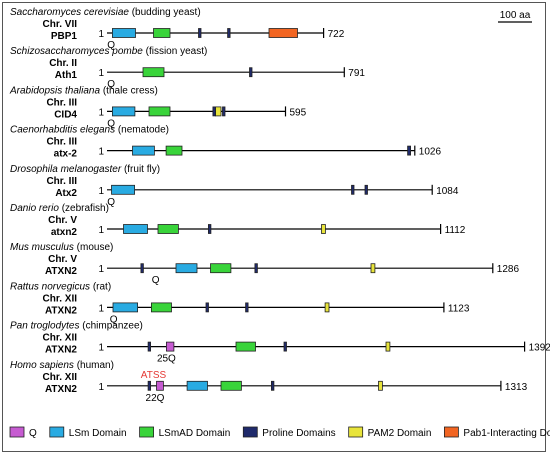 The image size is (550, 456). I want to click on legend-label-pab1: Pab1-Interacting Domain, so click(506, 433).